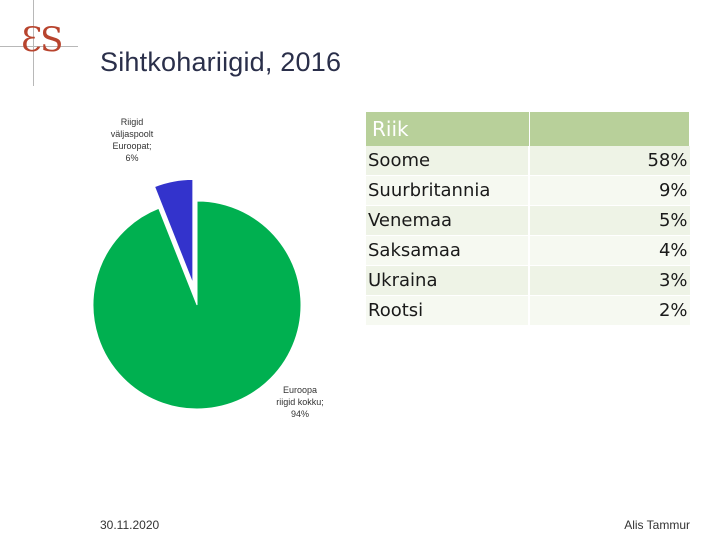 The image size is (720, 540). What do you see at coordinates (132, 146) in the screenshot?
I see `pie-label-outside-line-3: Euroopat;` at bounding box center [132, 146].